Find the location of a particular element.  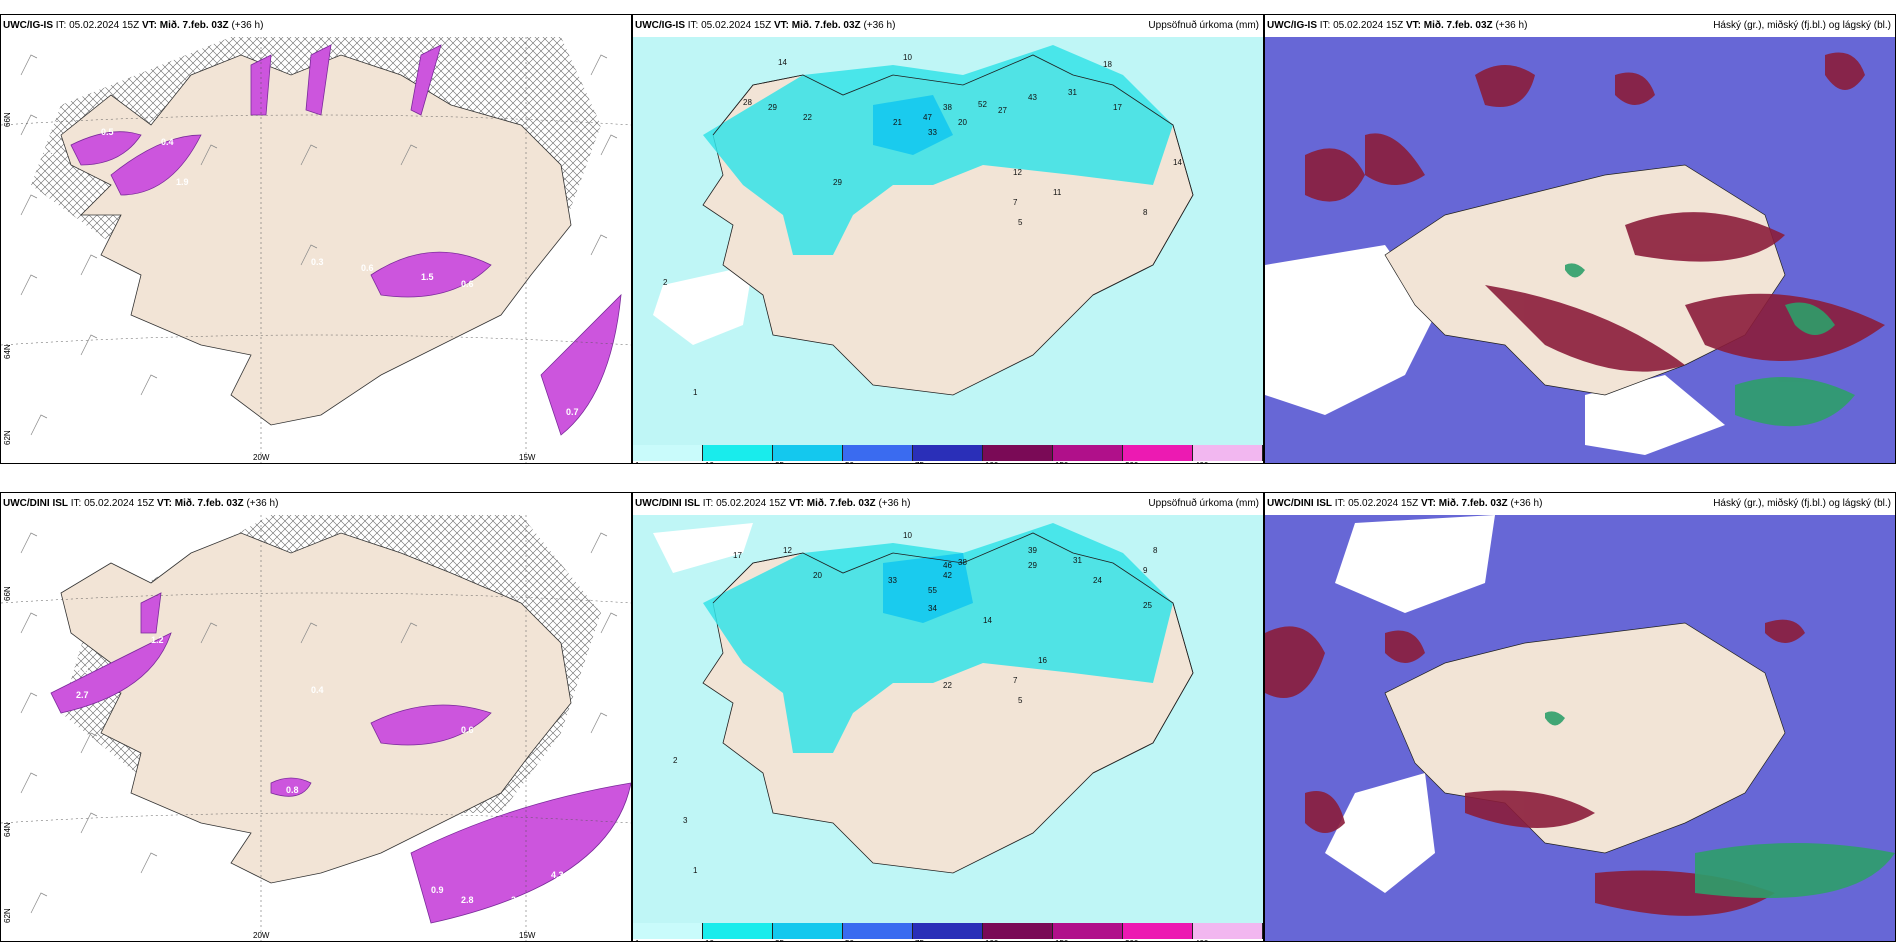

grid-lines is located at coordinates (316, 728).